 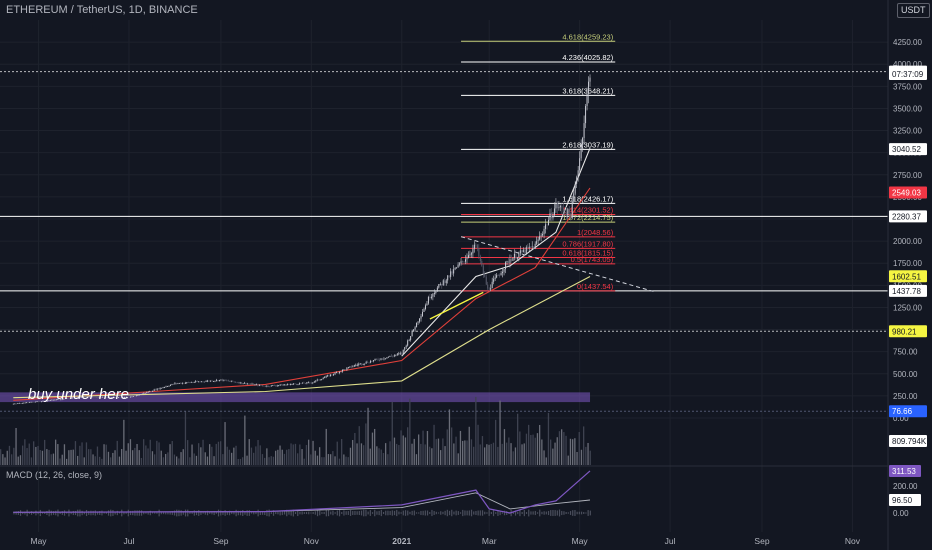 What do you see at coordinates (587, 243) in the screenshot?
I see `fib-level-label: 0.786(1917.80)` at bounding box center [587, 243].